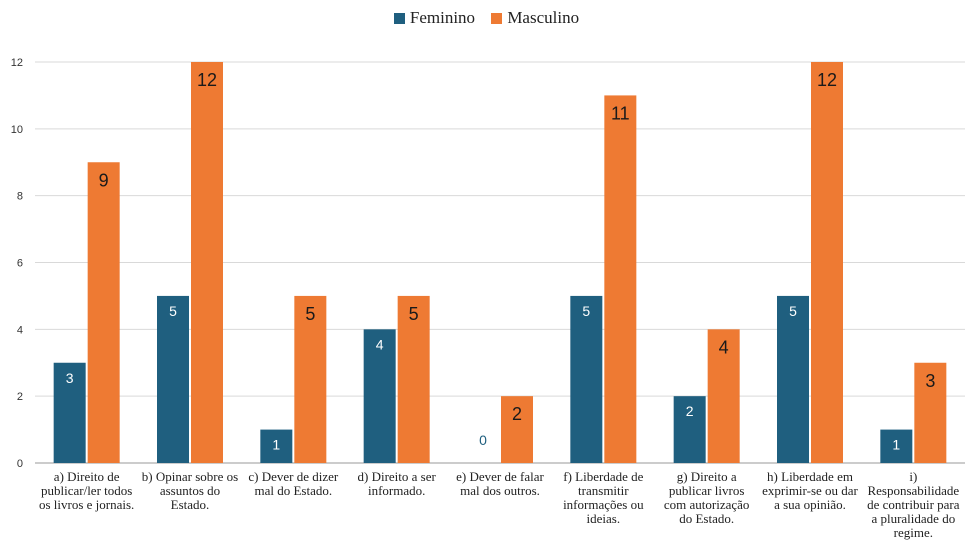 This screenshot has height=546, width=973. I want to click on legend-item-masculino: Masculino, so click(535, 18).